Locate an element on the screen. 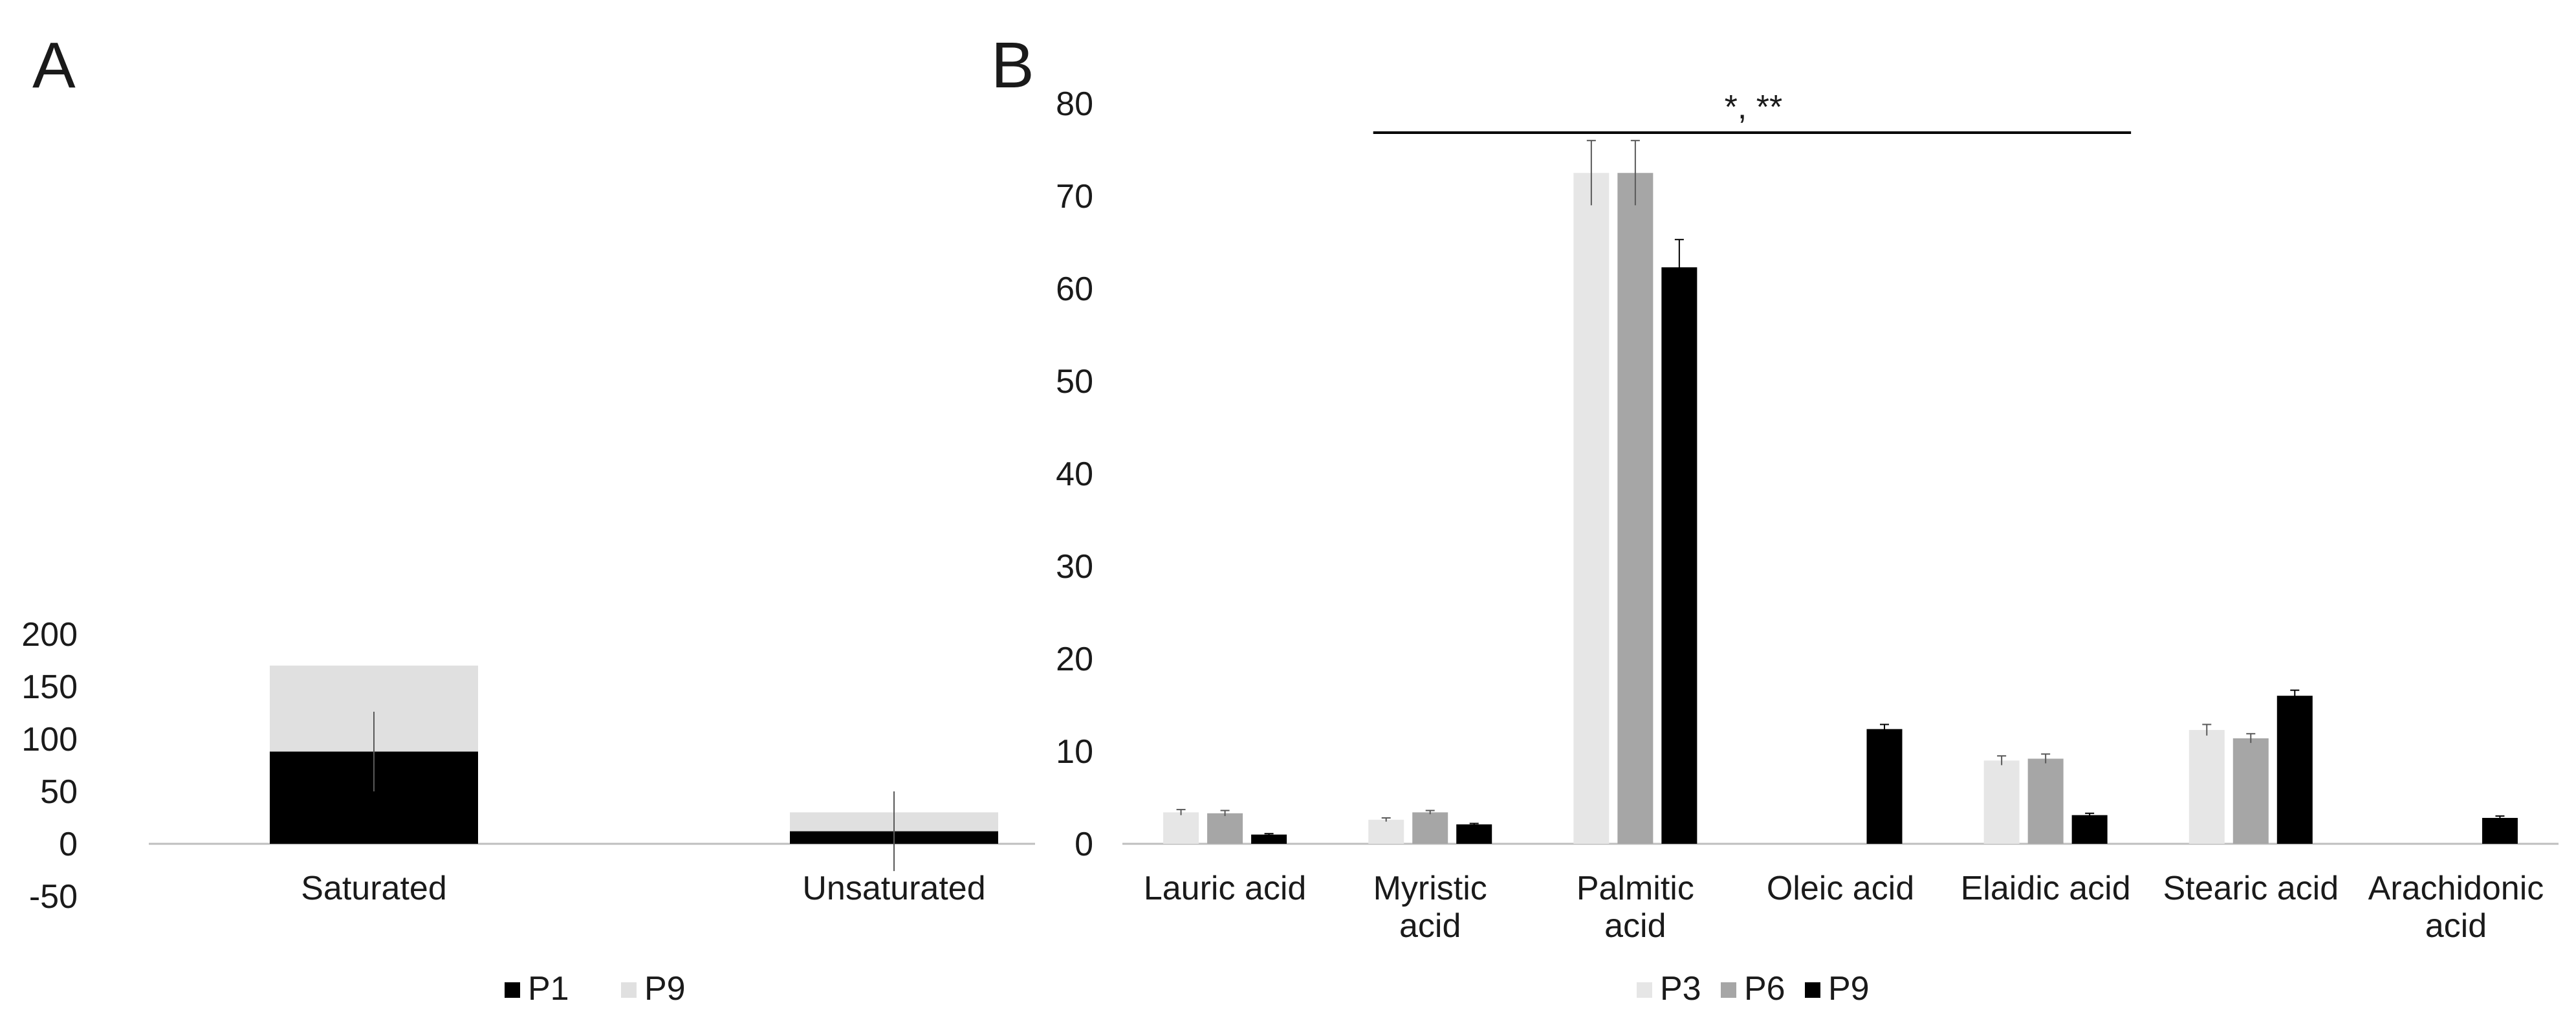  x-category-label: Stearic acid is located at coordinates (2251, 889).